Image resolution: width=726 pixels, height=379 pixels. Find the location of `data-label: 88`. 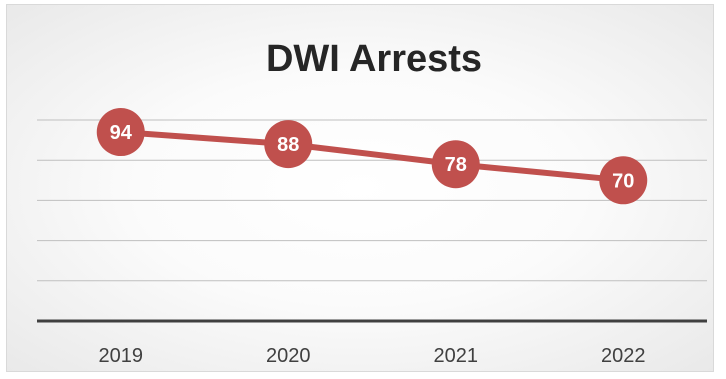

data-label: 88 is located at coordinates (288, 145).